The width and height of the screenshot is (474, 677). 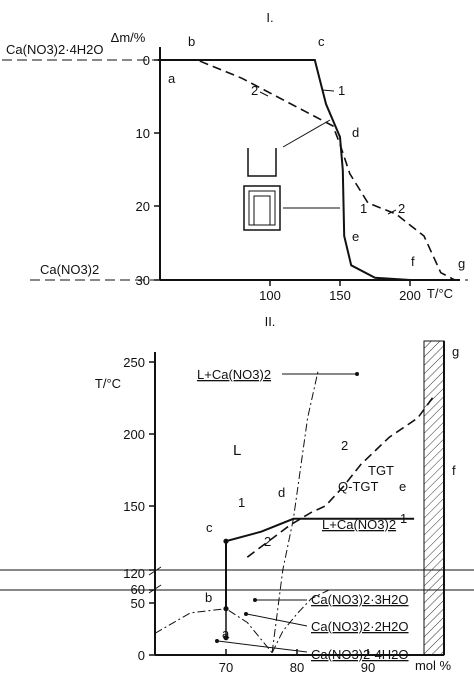 I want to click on panel-1-x-tick: 150, so click(x=340, y=291).